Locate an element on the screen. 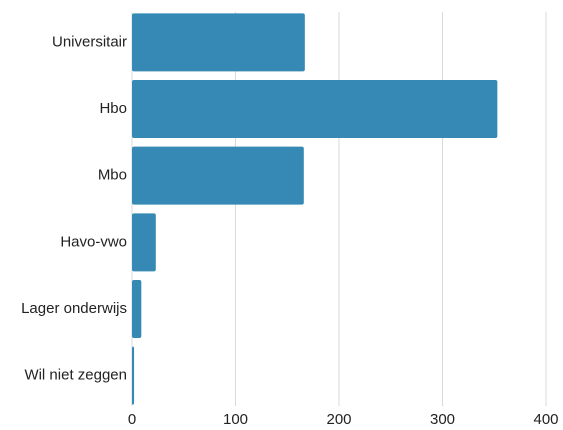  x-tick-label: 100 is located at coordinates (235, 419).